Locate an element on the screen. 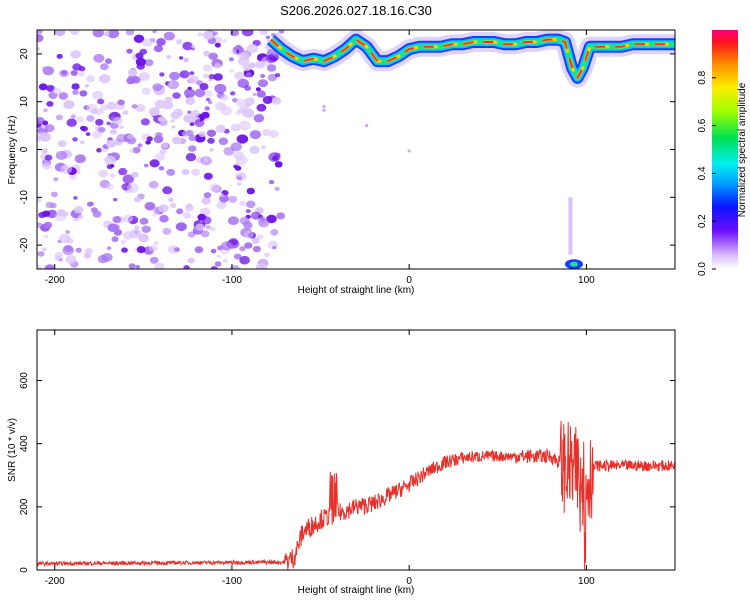  figure-title: S206.2026.027.18.16.C30 is located at coordinates (356, 10).